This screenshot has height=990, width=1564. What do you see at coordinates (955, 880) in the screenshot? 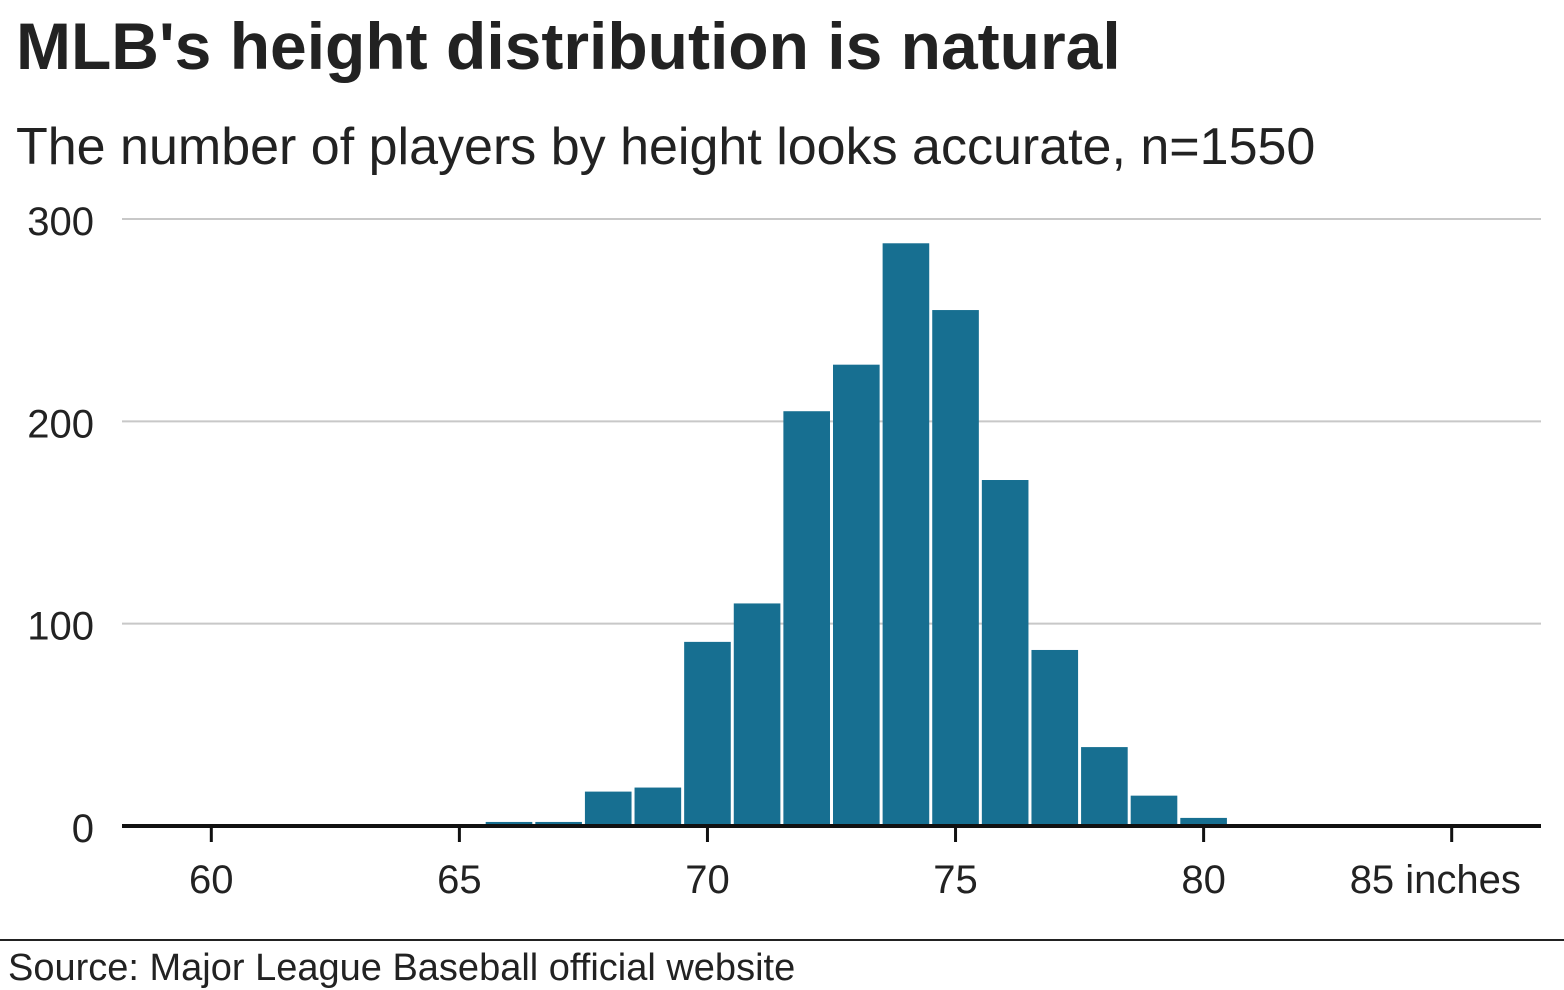
I see `x-tick-label: 75` at bounding box center [955, 880].